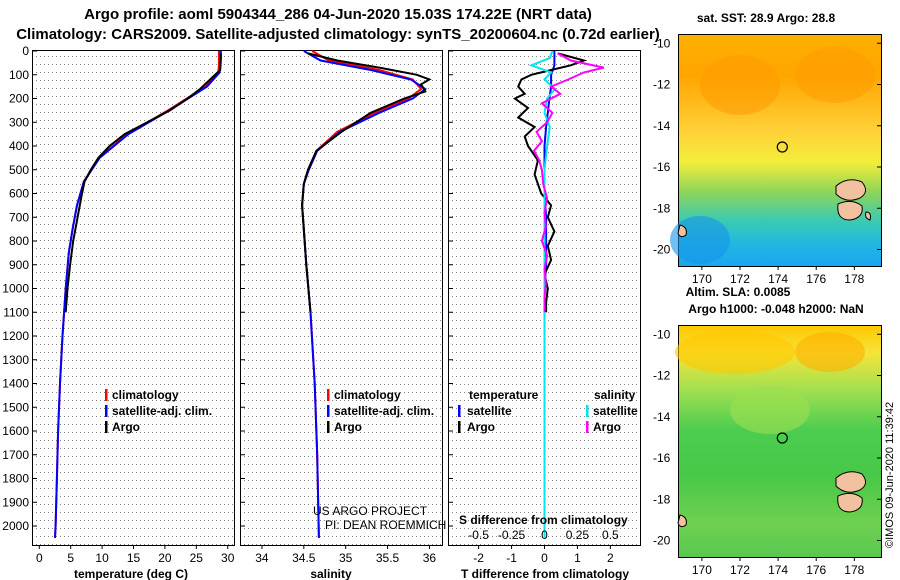  What do you see at coordinates (816, 570) in the screenshot?
I see `sla-map-lon-tick-label: 176` at bounding box center [816, 570].